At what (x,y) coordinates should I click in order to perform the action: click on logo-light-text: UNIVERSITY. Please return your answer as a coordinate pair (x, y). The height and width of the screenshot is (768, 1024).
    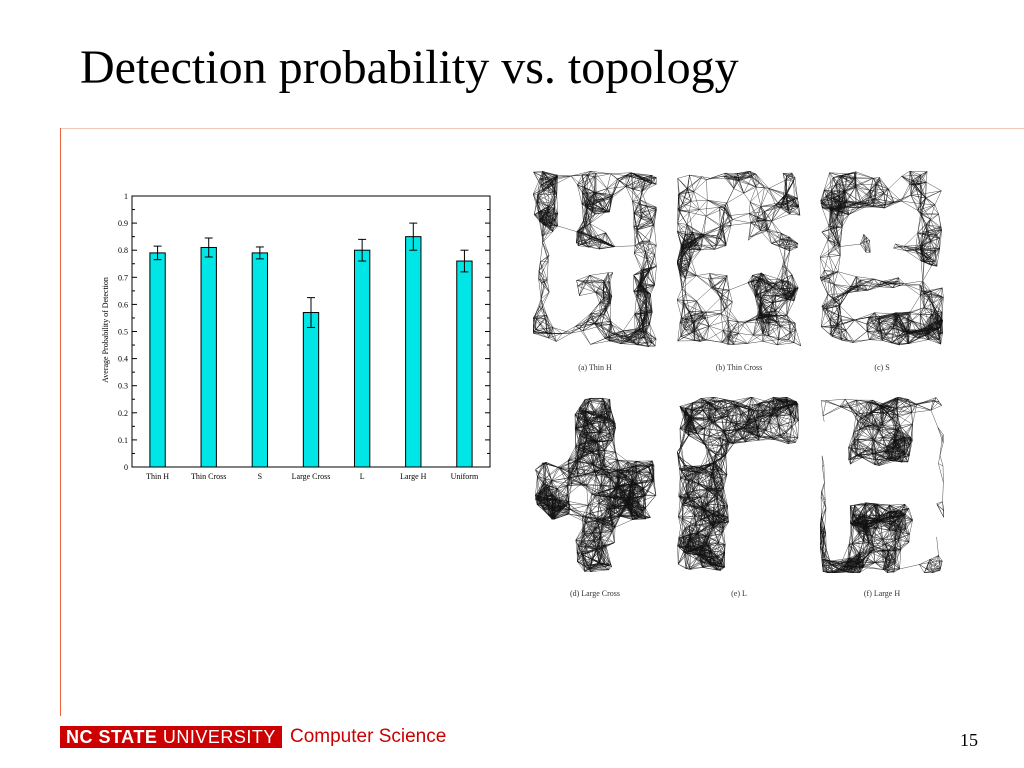
    Looking at the image, I should click on (219, 737).